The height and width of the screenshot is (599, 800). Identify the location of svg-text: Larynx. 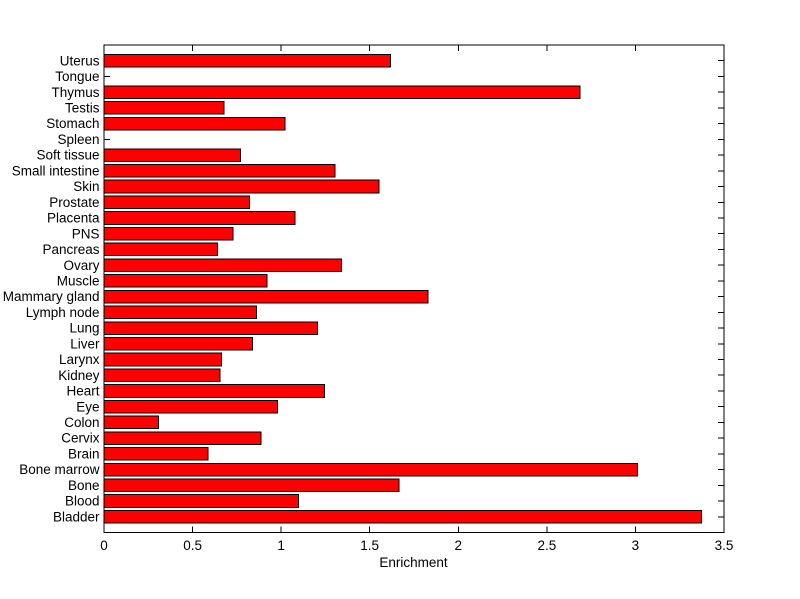
(79, 359).